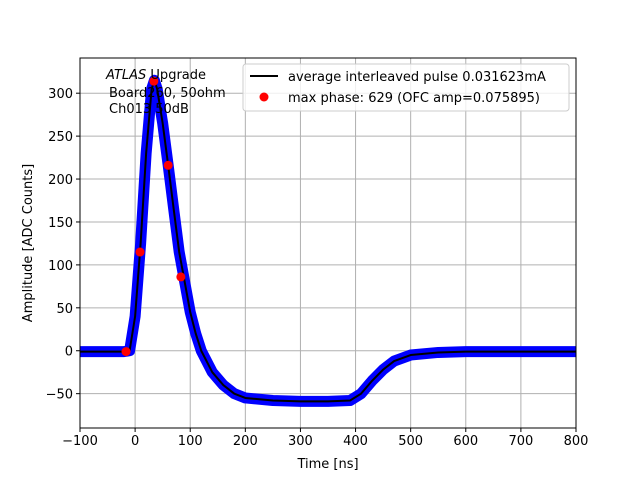  Describe the element at coordinates (576, 441) in the screenshot. I see `x-tick-label: 800` at that location.